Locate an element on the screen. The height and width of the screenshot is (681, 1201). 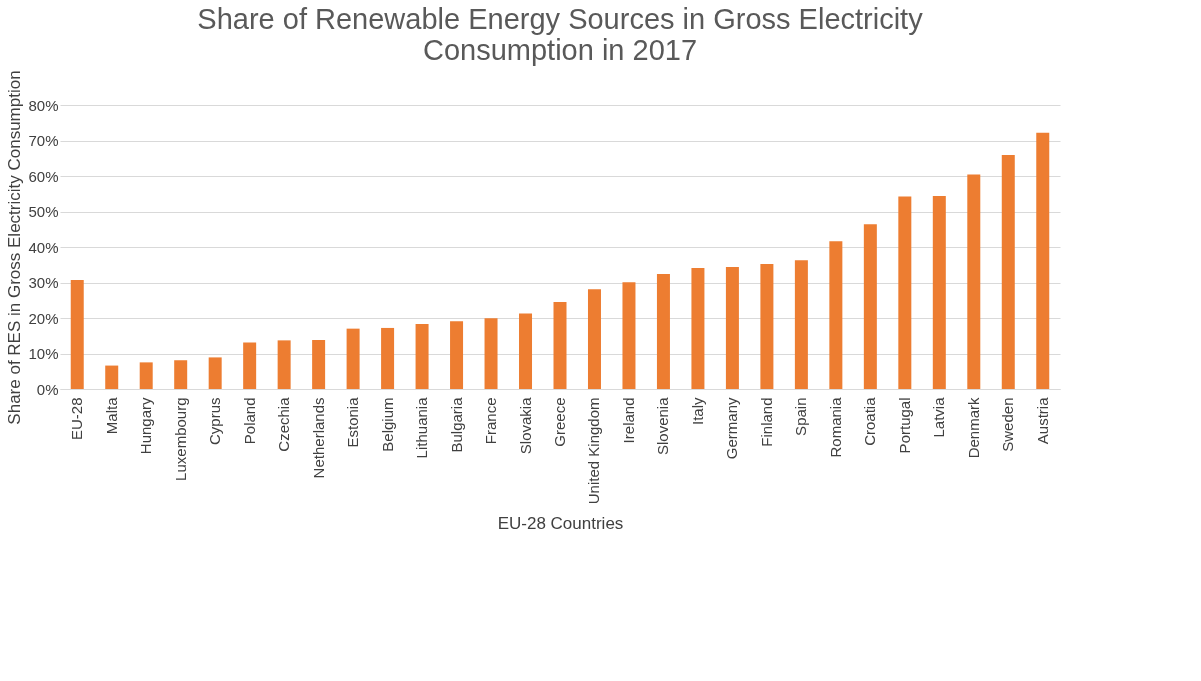
y-tick-label: 50% is located at coordinates (43, 211).